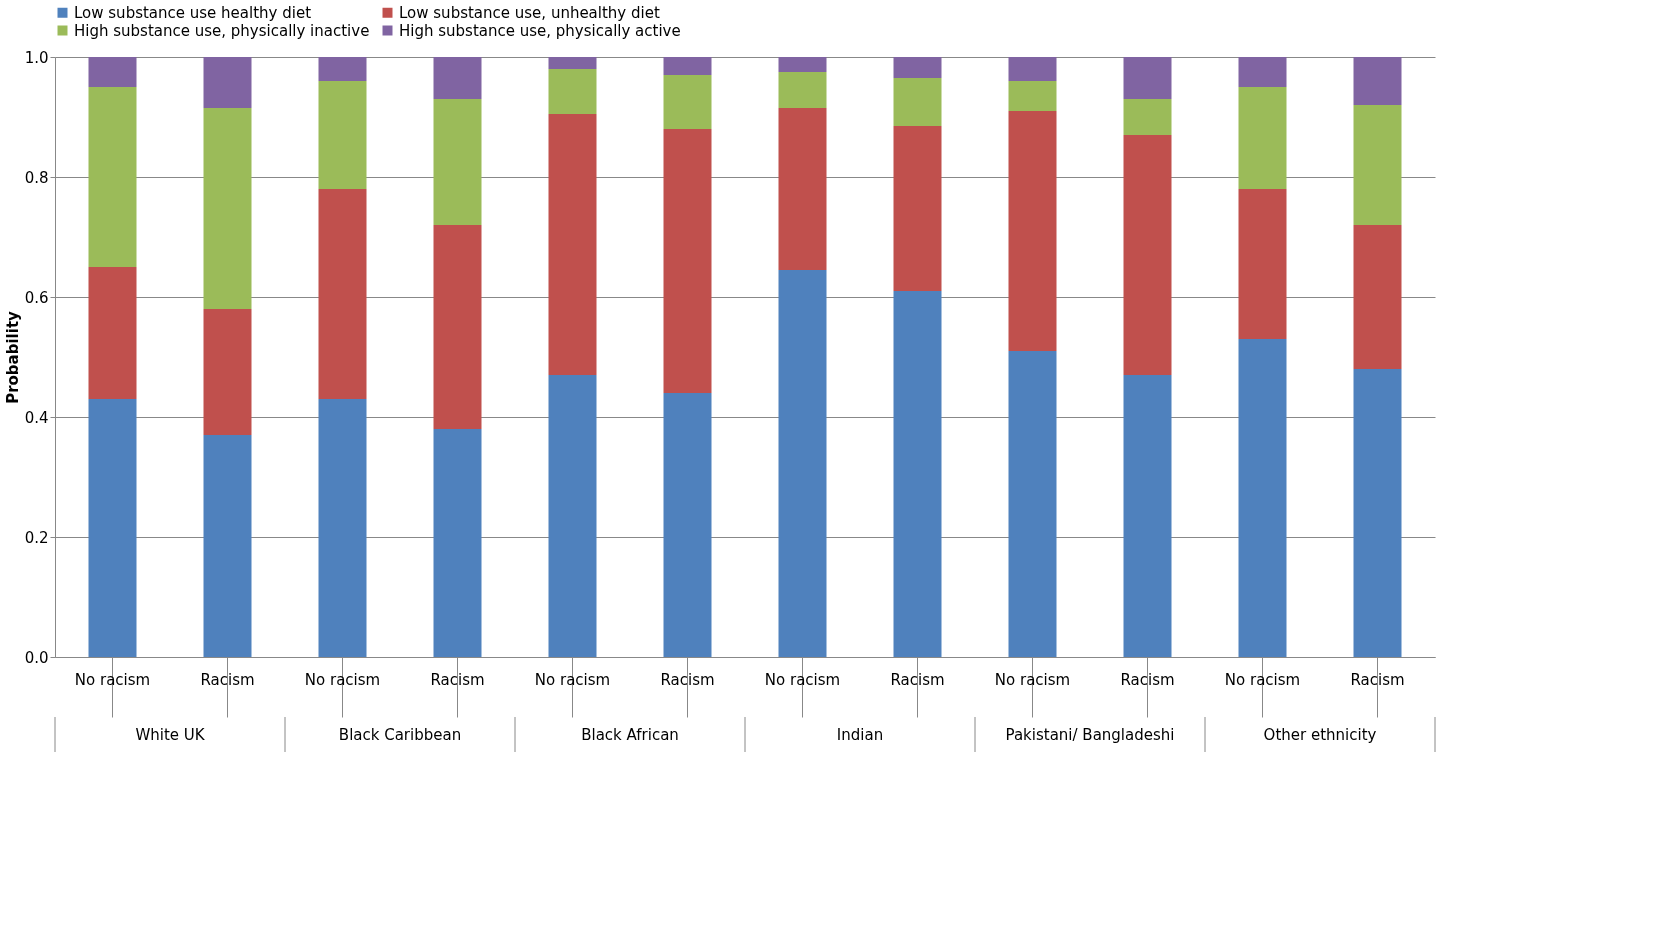  Describe the element at coordinates (36, 297) in the screenshot. I see `y-tick-label: 0.6` at that location.